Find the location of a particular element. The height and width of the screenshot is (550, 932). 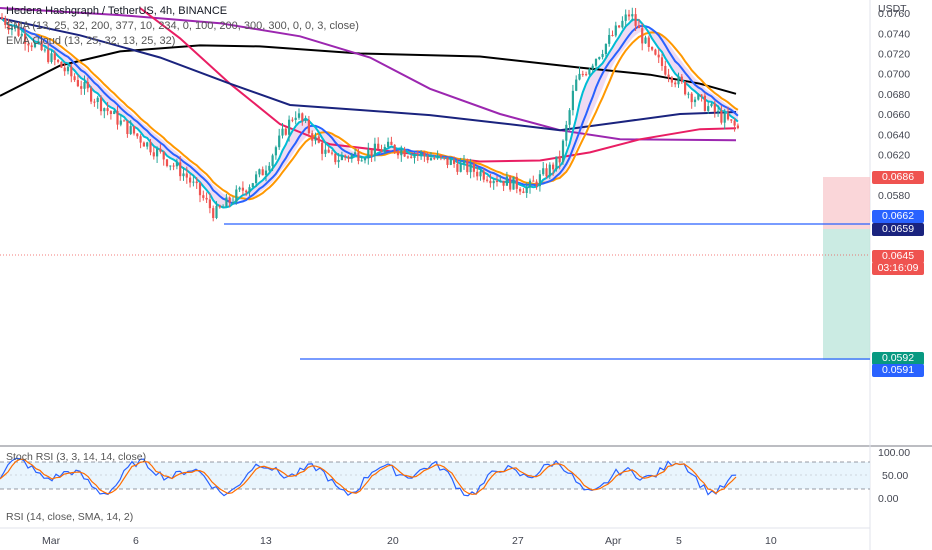

rsi-label: RSI (14, close, SMA, 14, 2) is located at coordinates (70, 517).